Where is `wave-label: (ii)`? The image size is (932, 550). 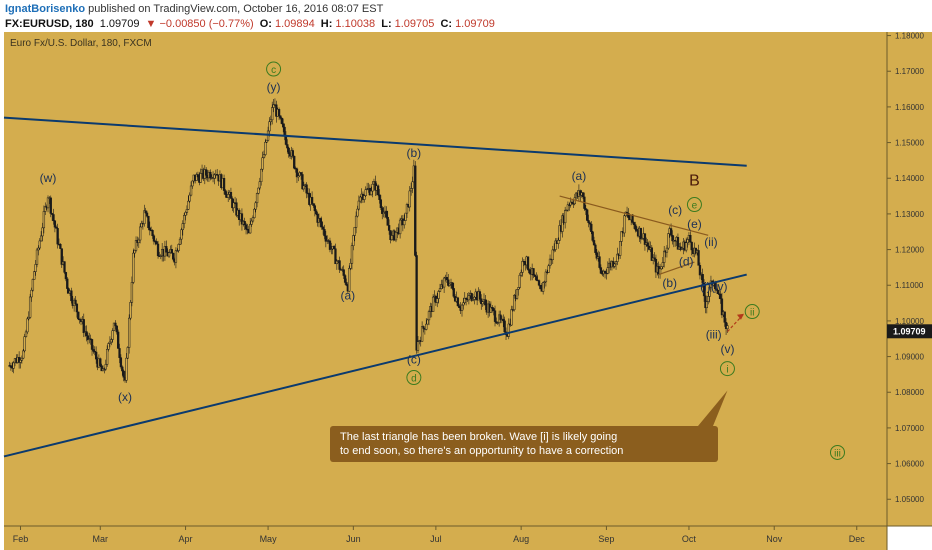
wave-label: (ii) is located at coordinates (710, 242).